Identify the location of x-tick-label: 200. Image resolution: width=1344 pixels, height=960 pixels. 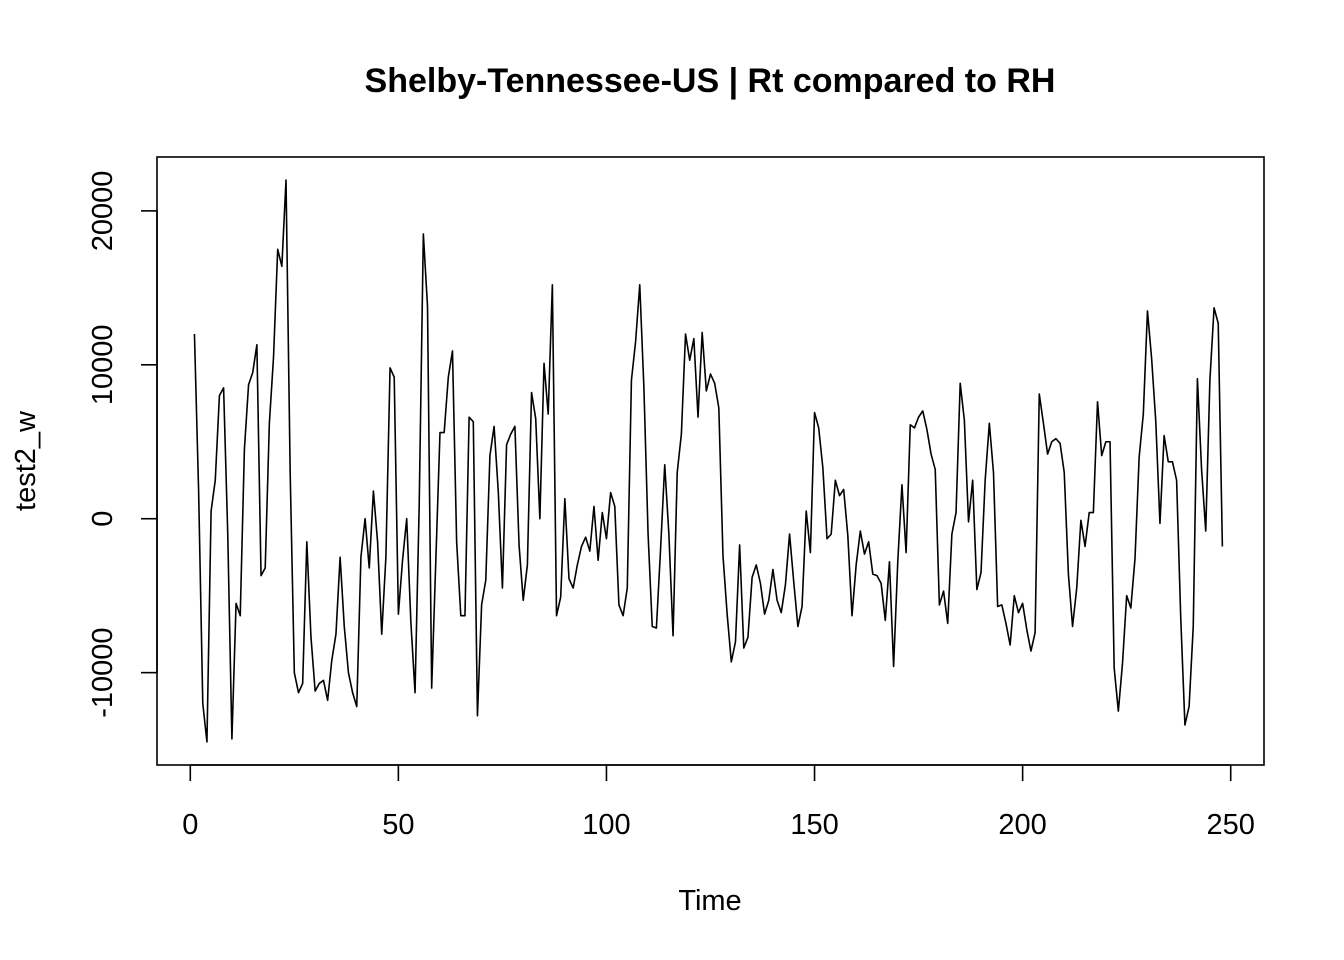
(1022, 825).